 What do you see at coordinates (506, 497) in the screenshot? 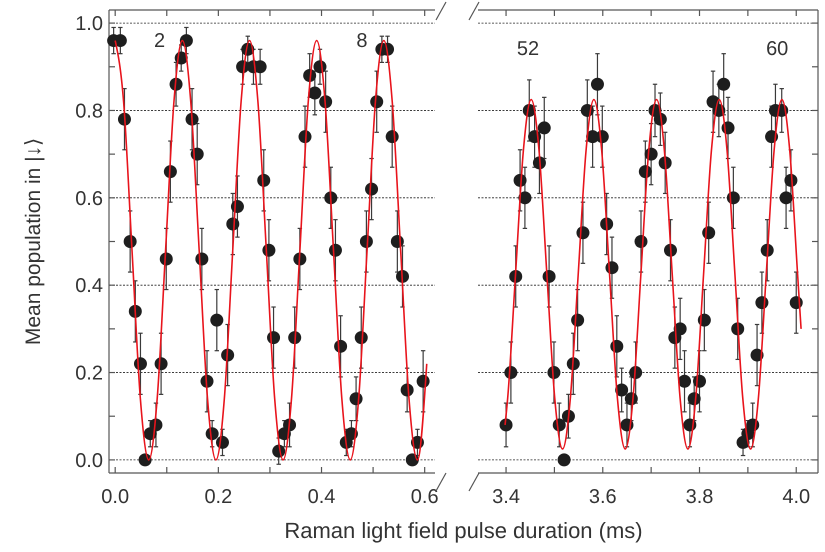
I see `x-tick-label: 3.4` at bounding box center [506, 497].